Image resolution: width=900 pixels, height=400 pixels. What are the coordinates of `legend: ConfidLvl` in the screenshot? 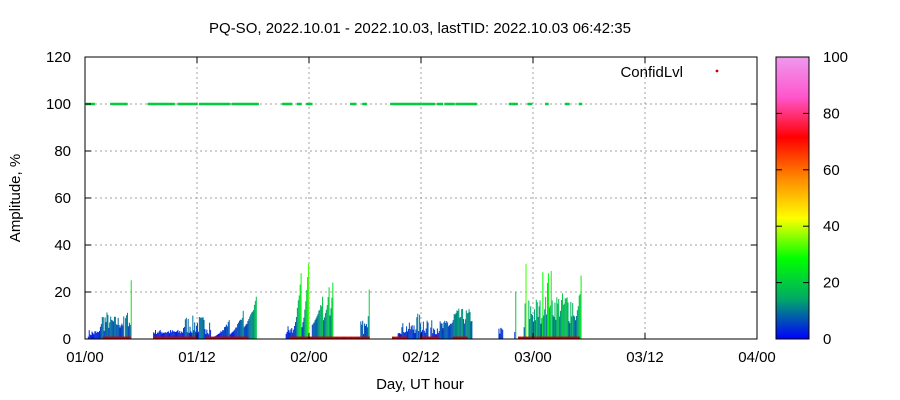 It's located at (669, 72).